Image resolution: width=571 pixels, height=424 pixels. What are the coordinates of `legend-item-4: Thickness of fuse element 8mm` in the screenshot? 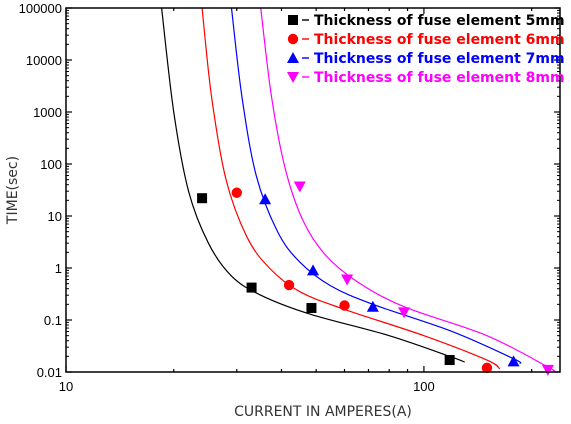 It's located at (426, 78).